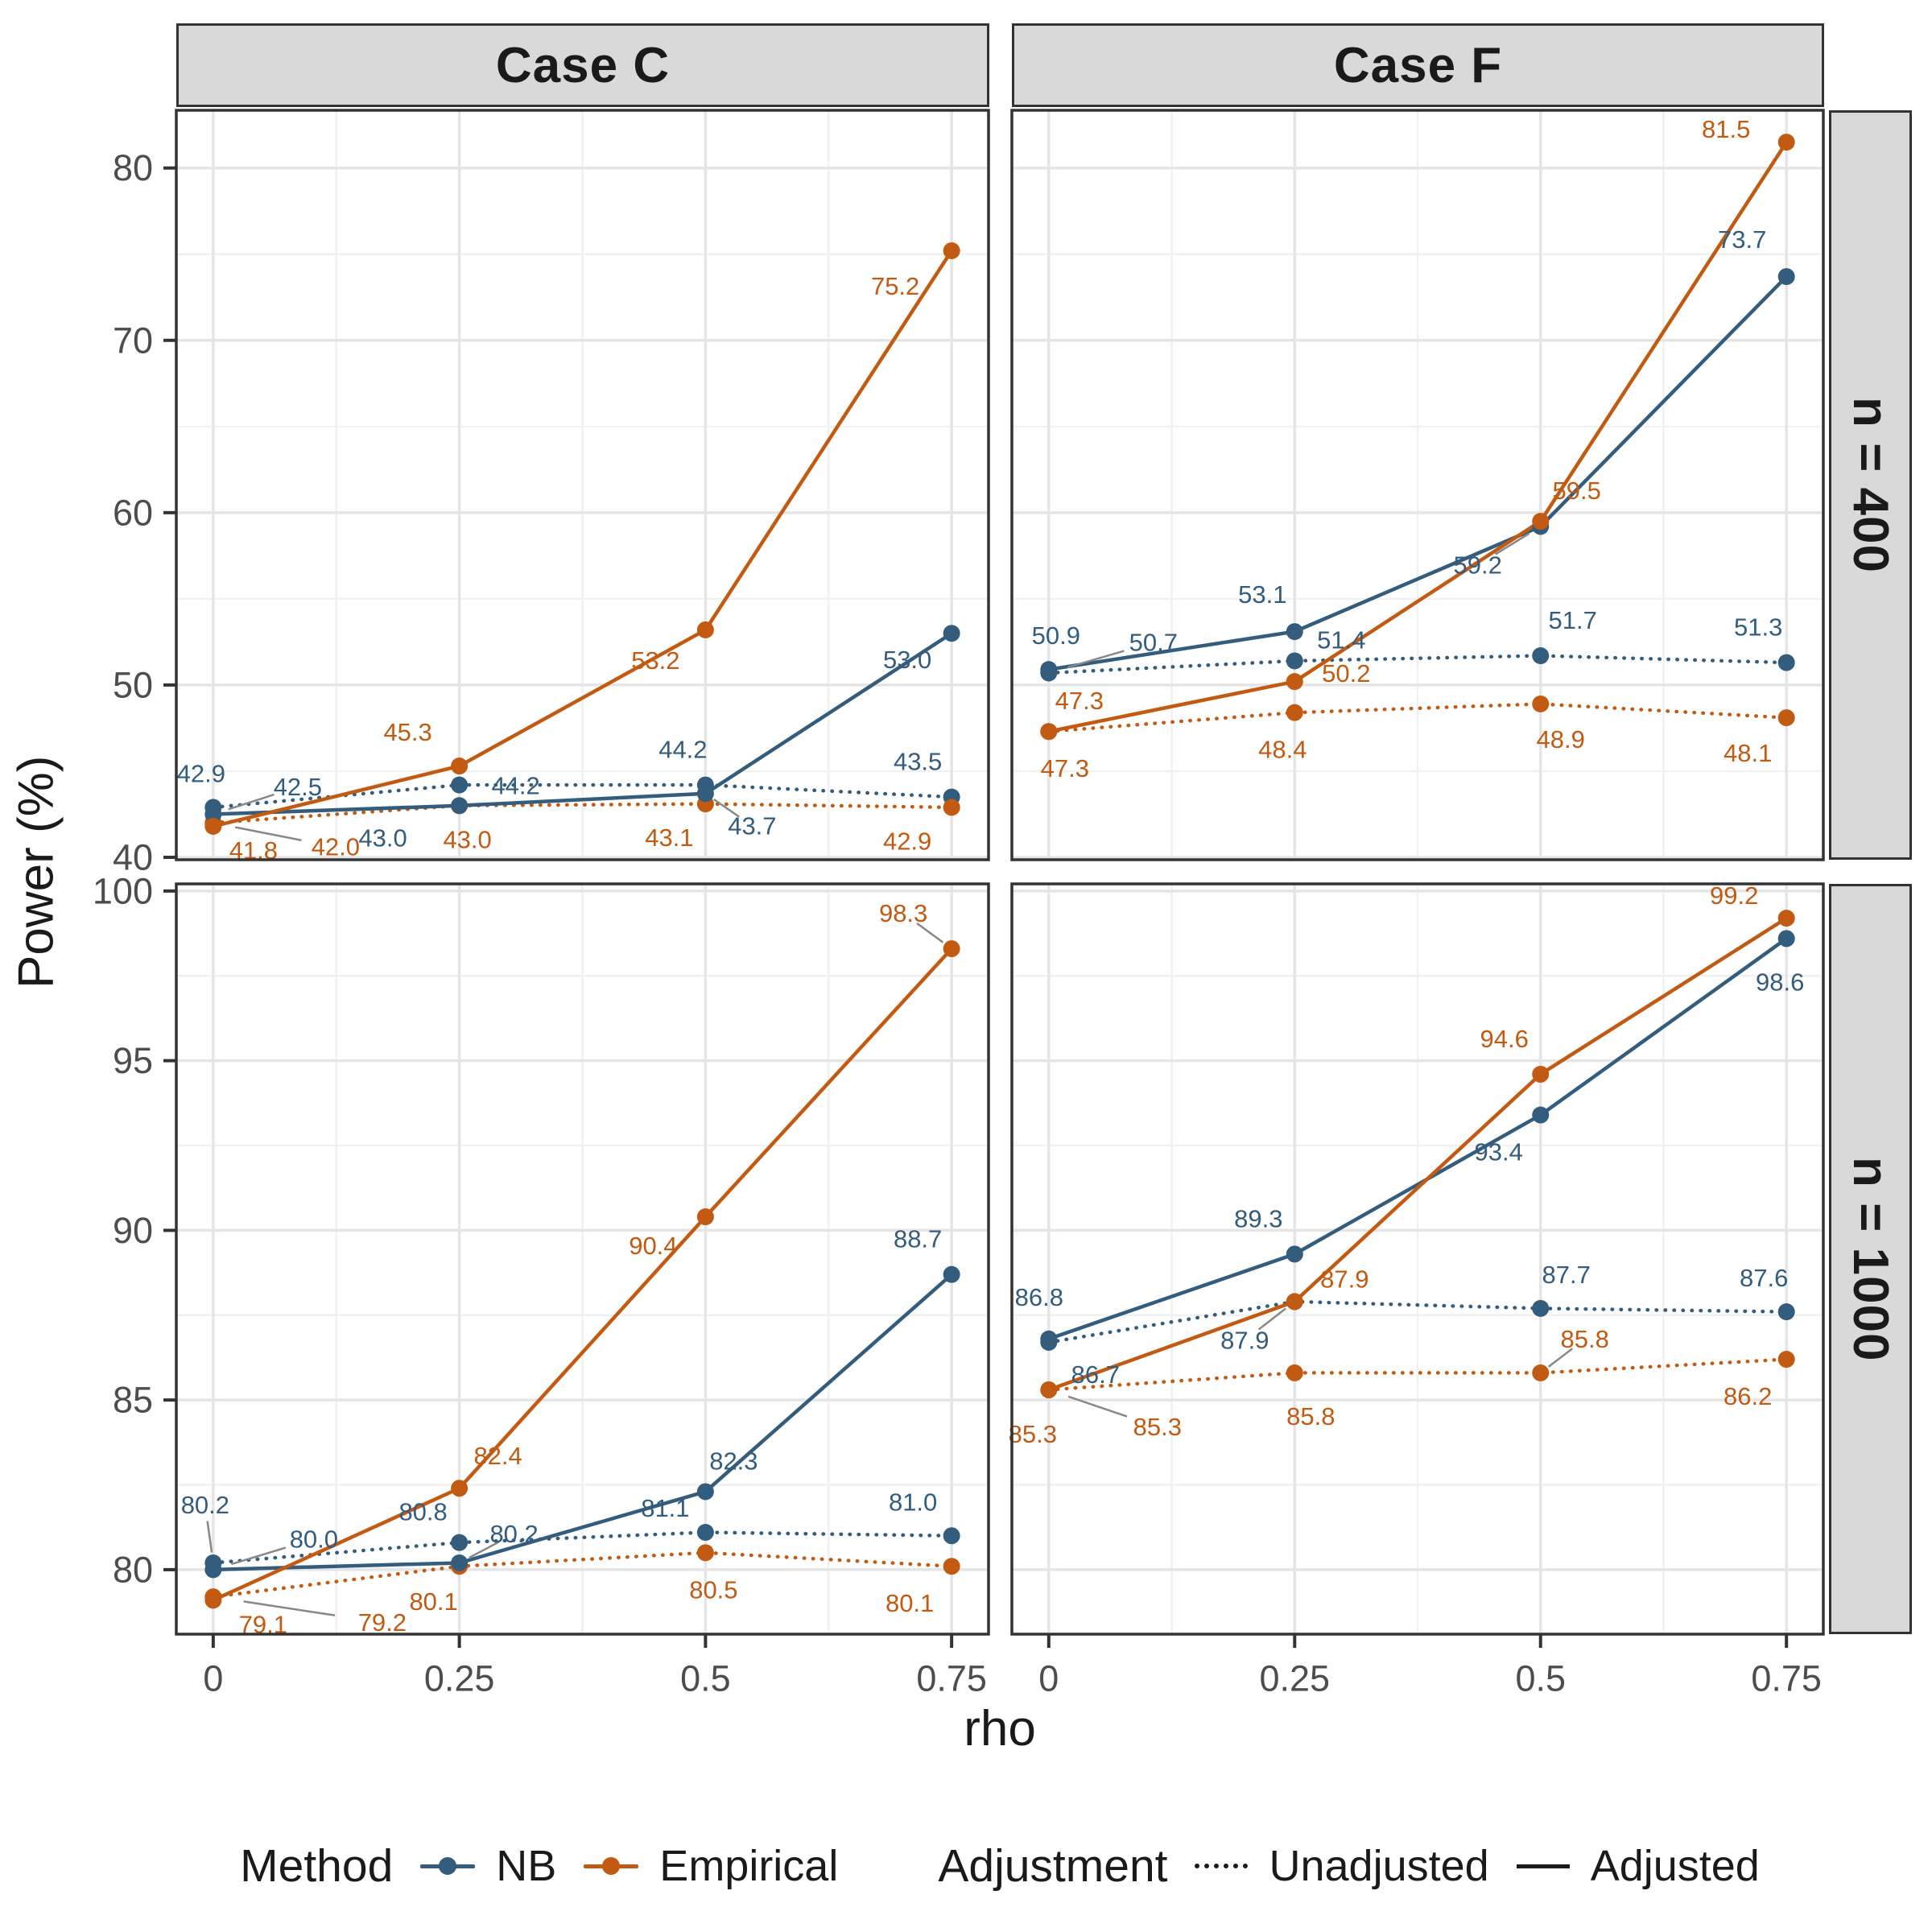  Describe the element at coordinates (1786, 1678) in the screenshot. I see `x-axis-tick-label: 0.75` at that location.